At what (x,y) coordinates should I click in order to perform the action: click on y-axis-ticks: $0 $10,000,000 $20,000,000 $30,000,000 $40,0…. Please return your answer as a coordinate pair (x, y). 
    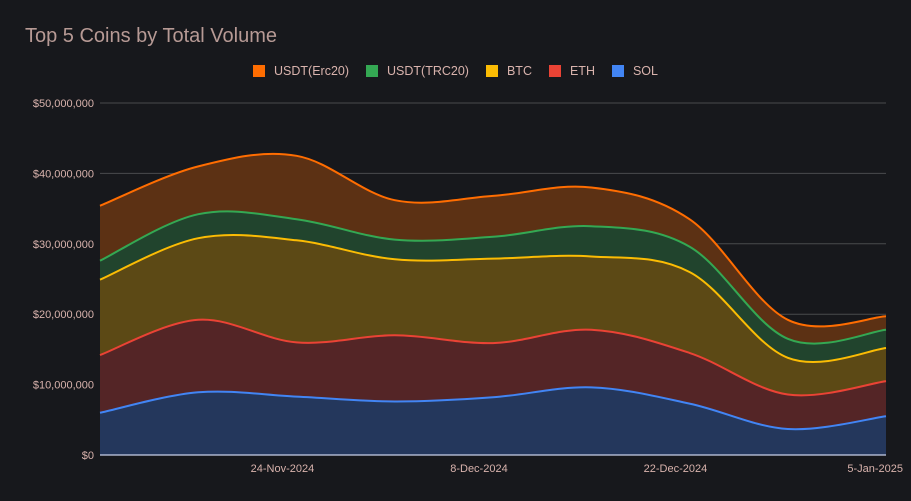
    Looking at the image, I should click on (63, 280).